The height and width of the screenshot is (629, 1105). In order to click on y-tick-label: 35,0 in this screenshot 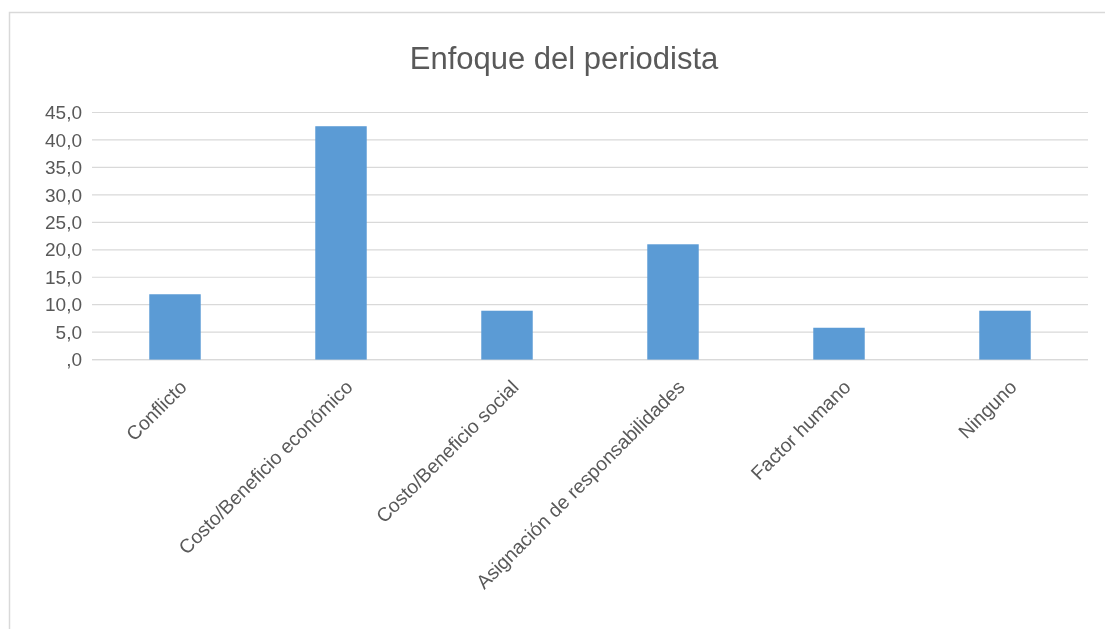, I will do `click(63, 168)`.